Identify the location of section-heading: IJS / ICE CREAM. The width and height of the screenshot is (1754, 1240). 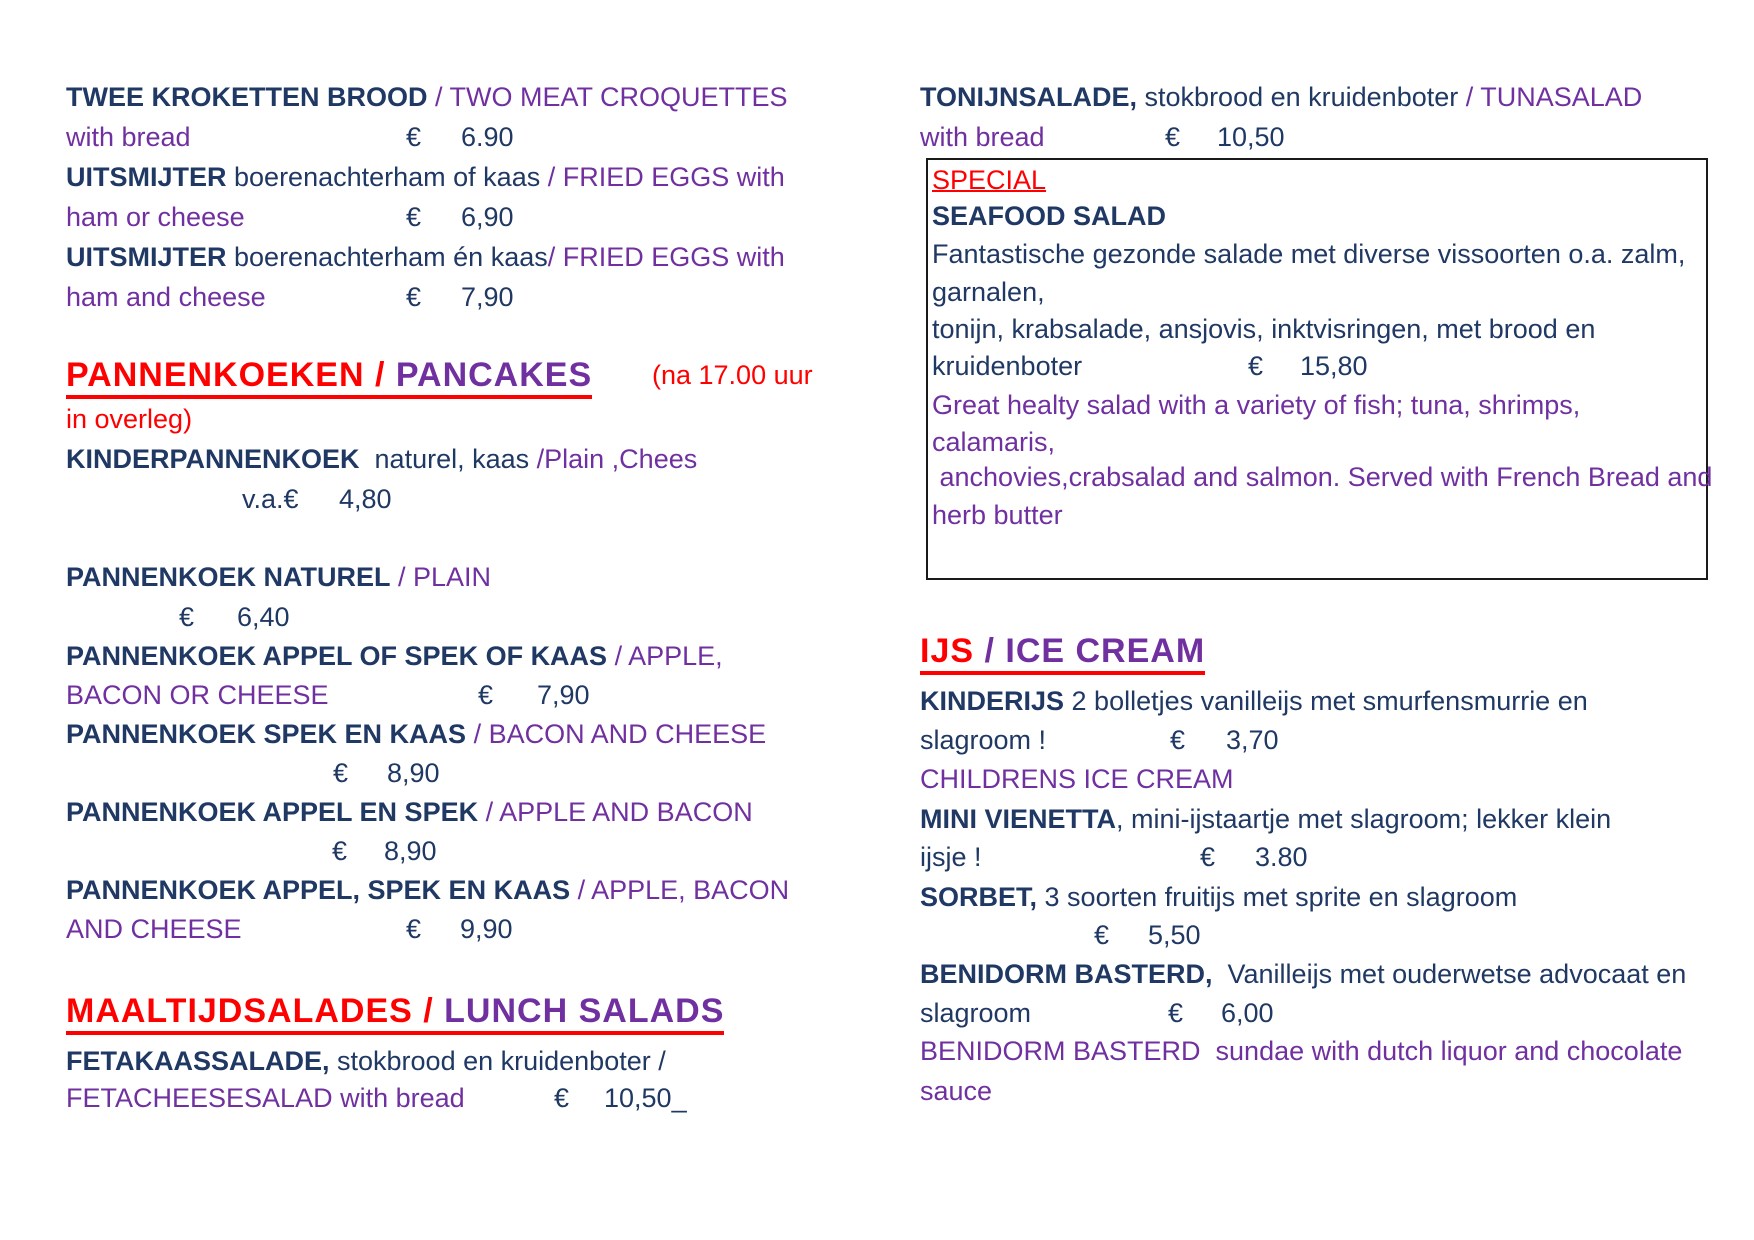
(1335, 652).